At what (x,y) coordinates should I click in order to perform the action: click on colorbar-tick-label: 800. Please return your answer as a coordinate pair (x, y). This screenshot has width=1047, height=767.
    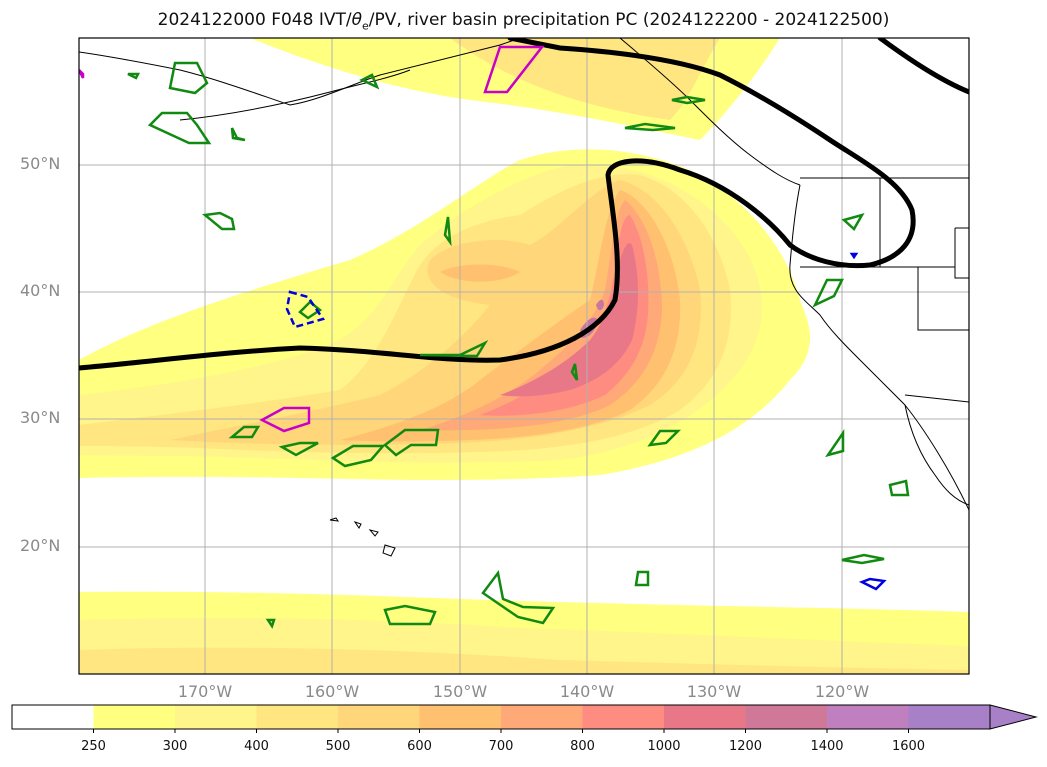
    Looking at the image, I should click on (582, 746).